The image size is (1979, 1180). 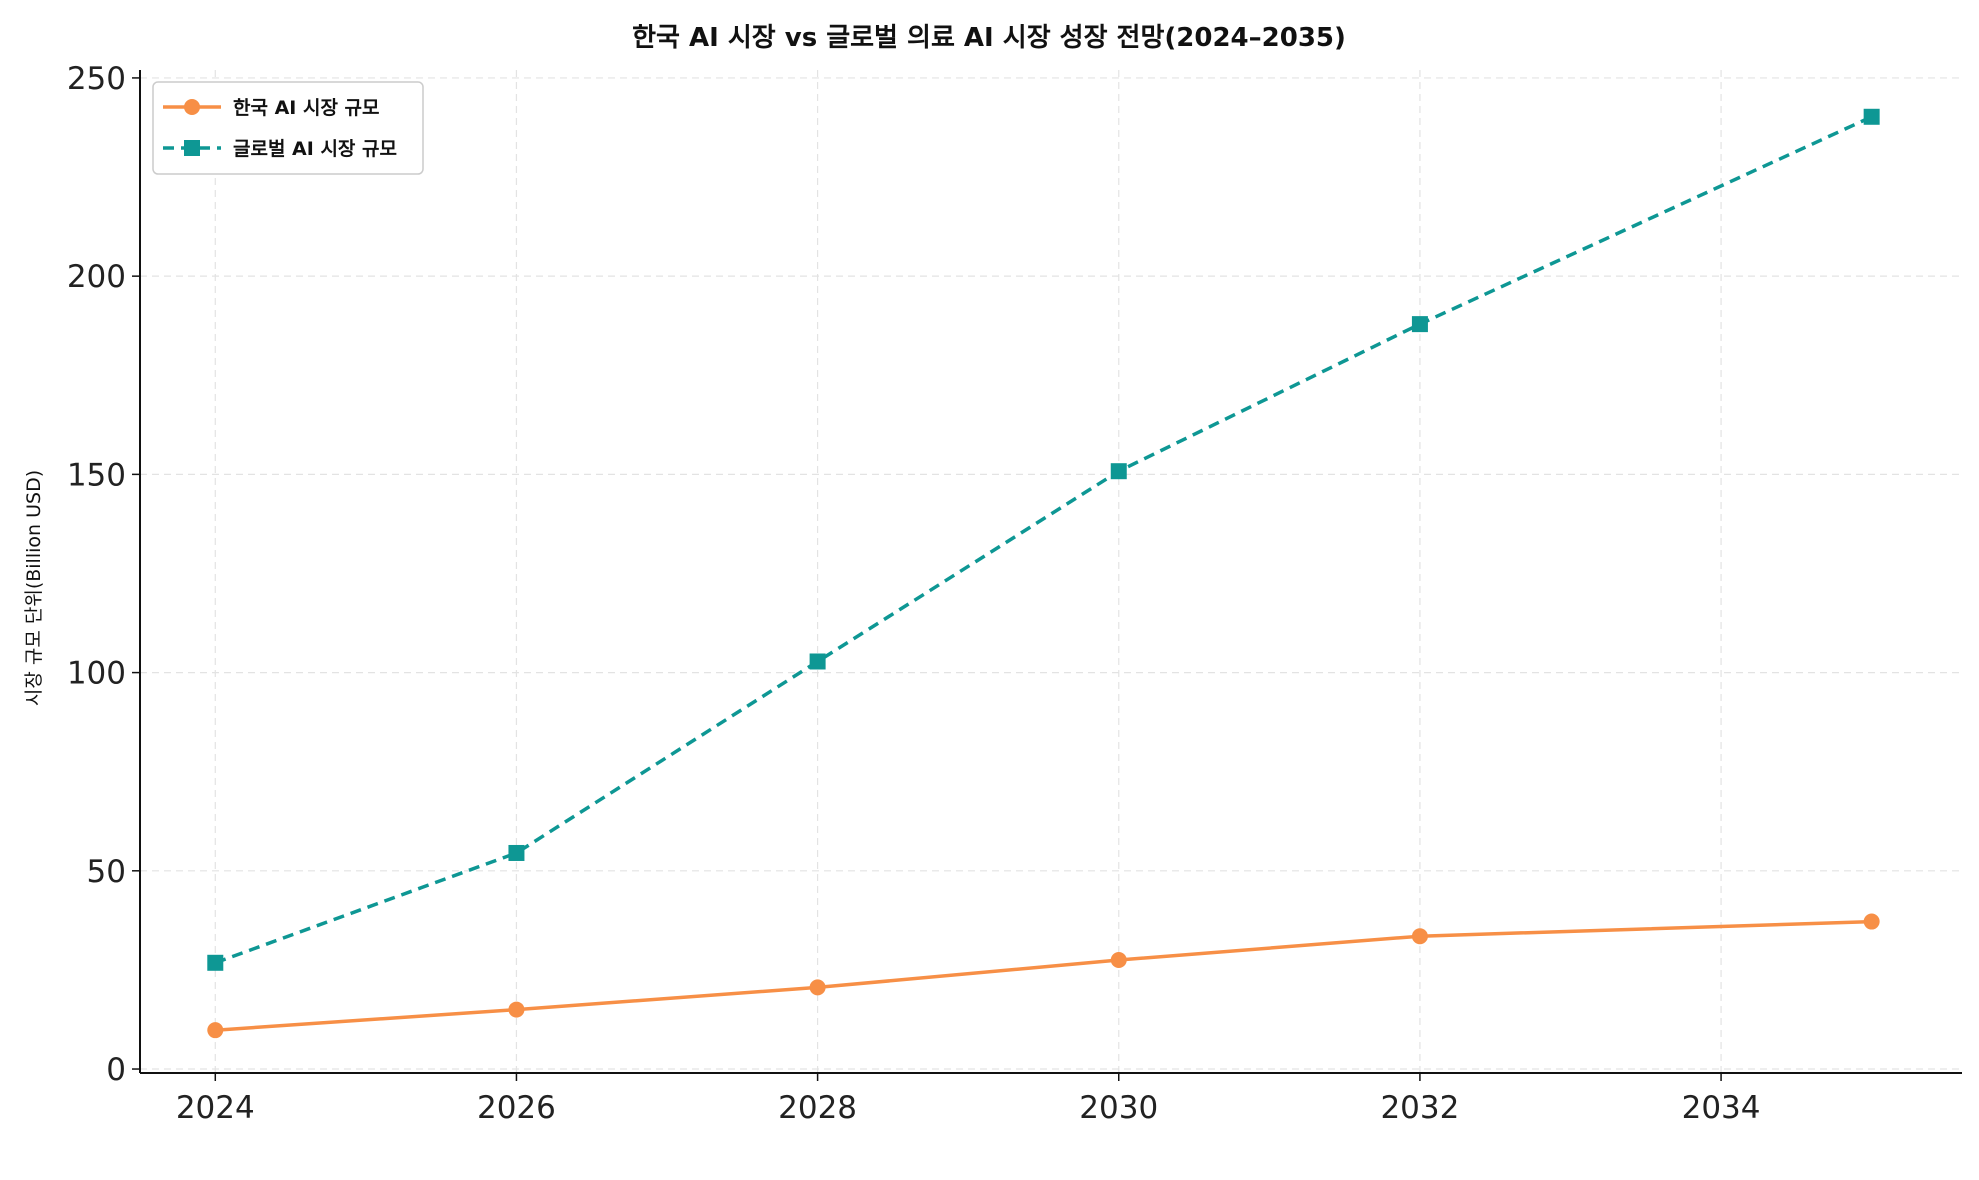 I want to click on y-tick-label: 200, so click(x=96, y=277).